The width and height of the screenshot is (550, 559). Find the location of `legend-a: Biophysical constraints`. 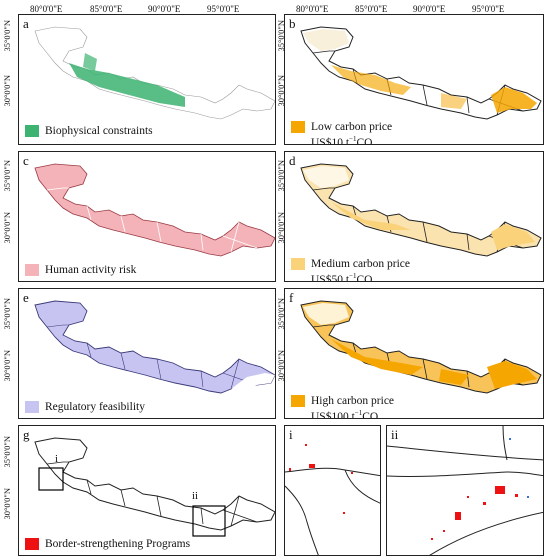

legend-a: Biophysical constraints is located at coordinates (89, 131).